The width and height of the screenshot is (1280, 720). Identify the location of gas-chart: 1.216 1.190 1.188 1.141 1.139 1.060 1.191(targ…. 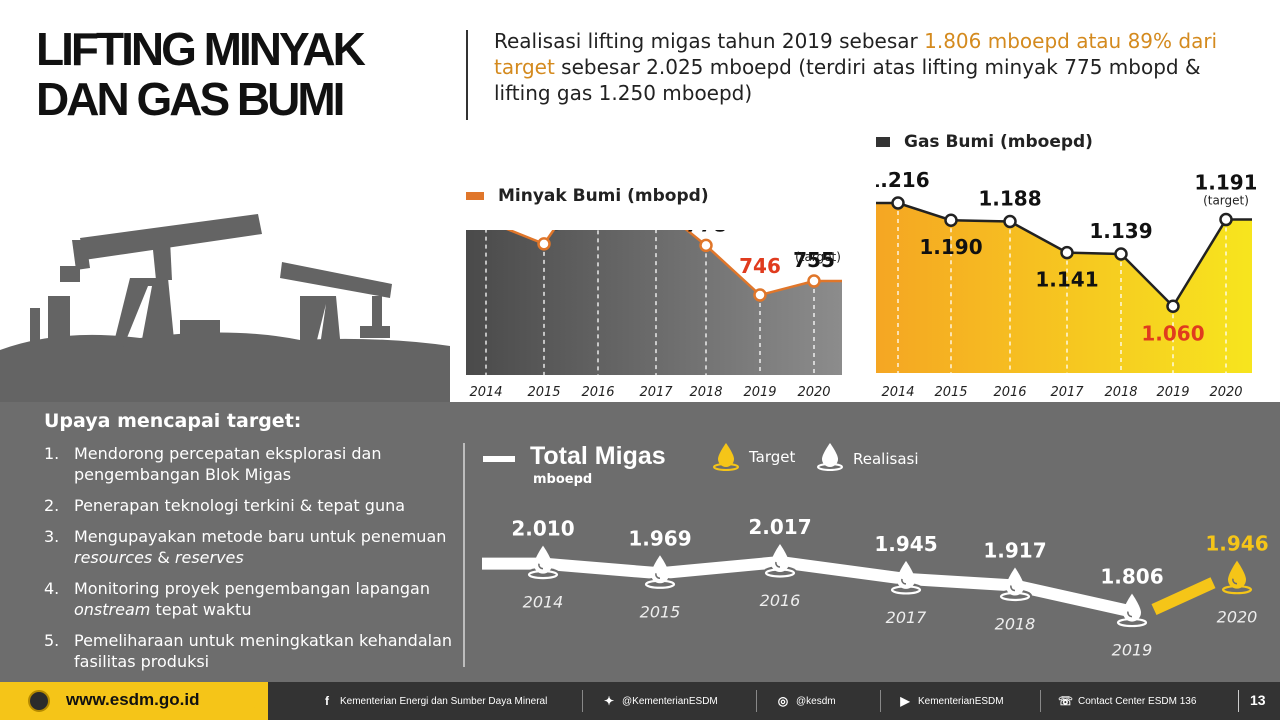
(1066, 284).